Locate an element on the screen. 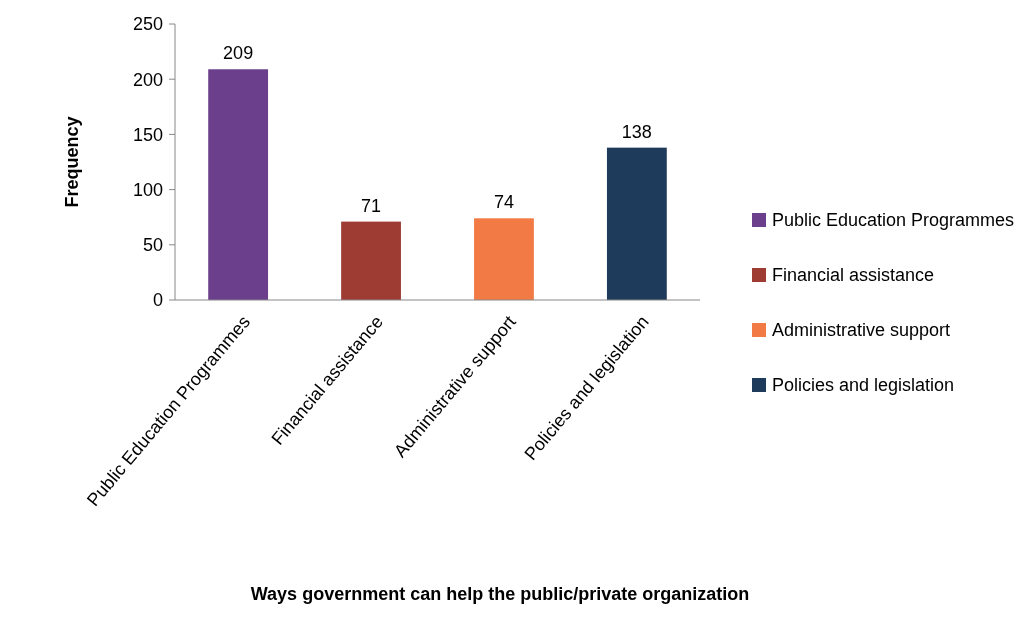 Image resolution: width=1026 pixels, height=630 pixels. y-tick-label: 50 is located at coordinates (152, 245).